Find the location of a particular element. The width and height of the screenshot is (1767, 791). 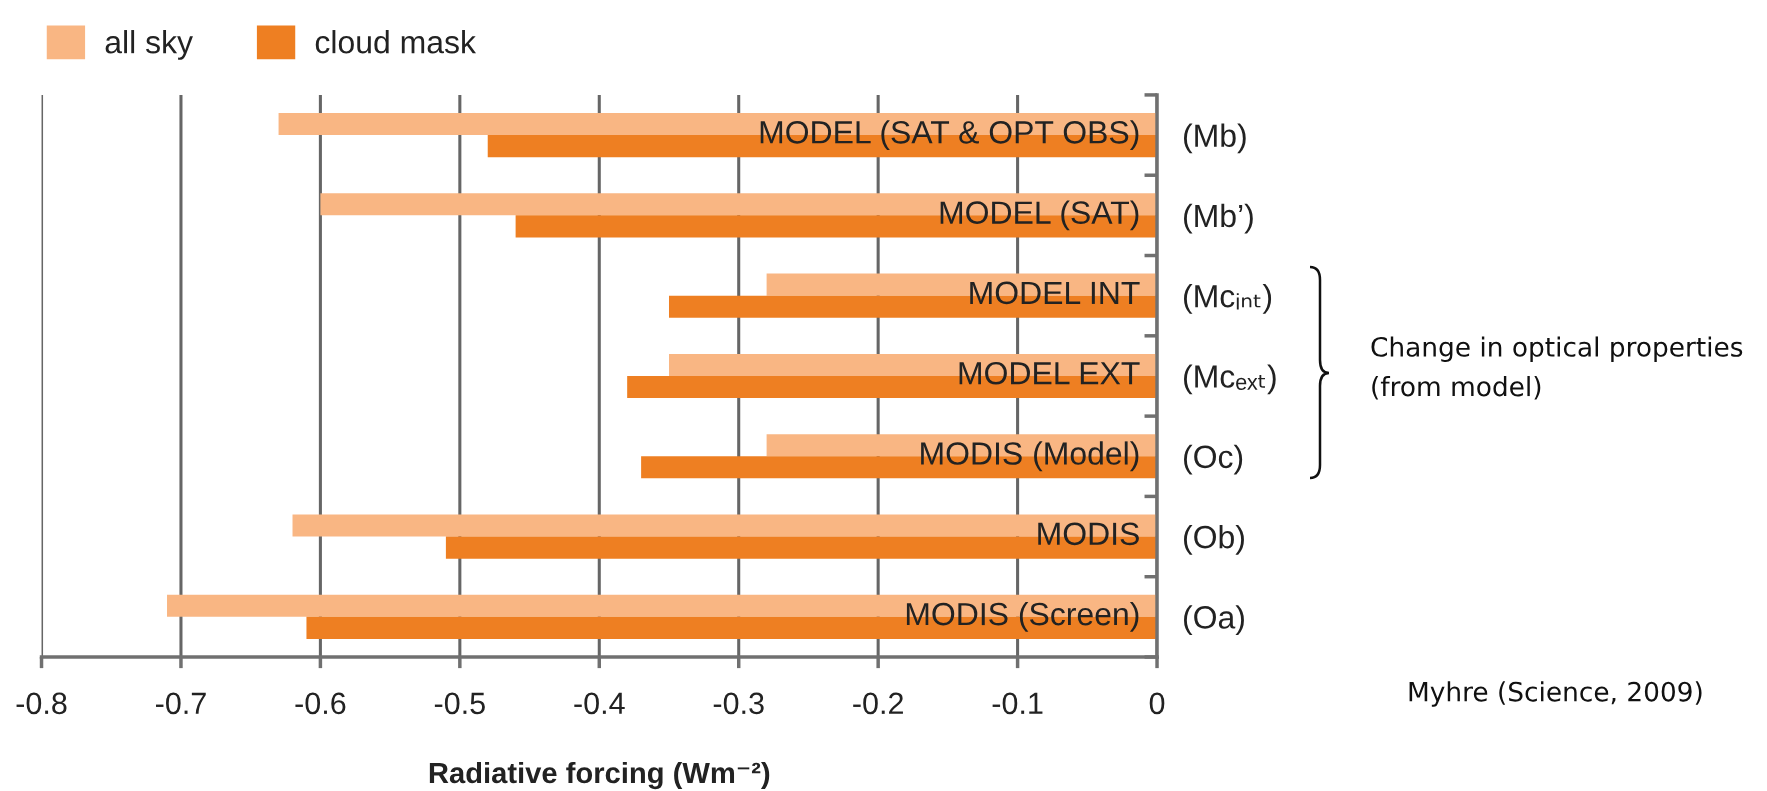

x-axis-title: Radiative forcing (Wm⁻²) is located at coordinates (599, 775).